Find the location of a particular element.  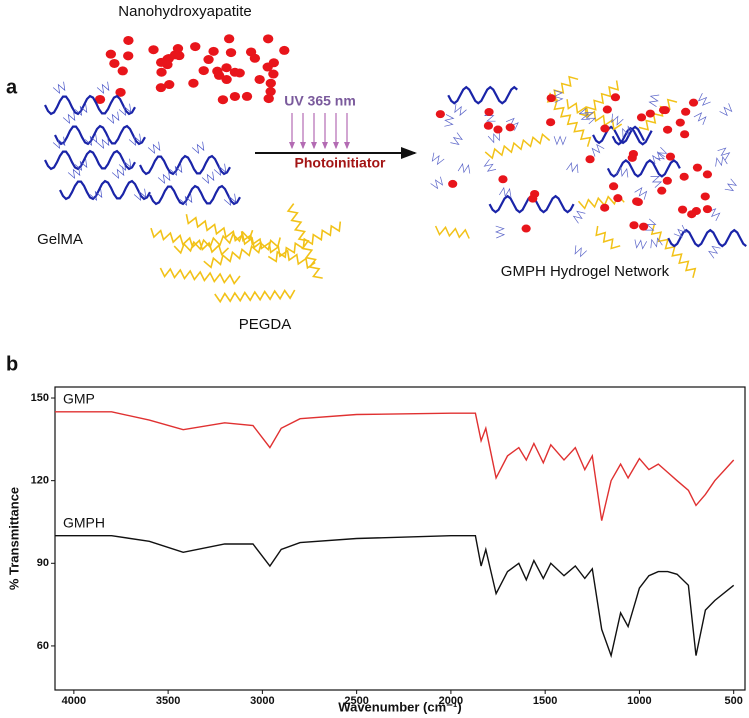

label: Nanohydroxyapatite is located at coordinates (184, 11).